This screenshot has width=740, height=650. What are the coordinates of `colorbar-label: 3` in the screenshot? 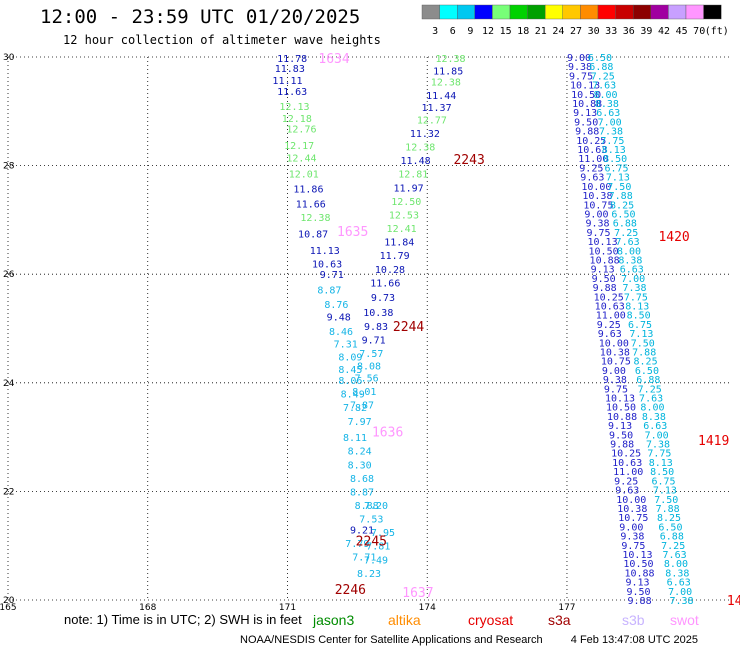 It's located at (435, 31).